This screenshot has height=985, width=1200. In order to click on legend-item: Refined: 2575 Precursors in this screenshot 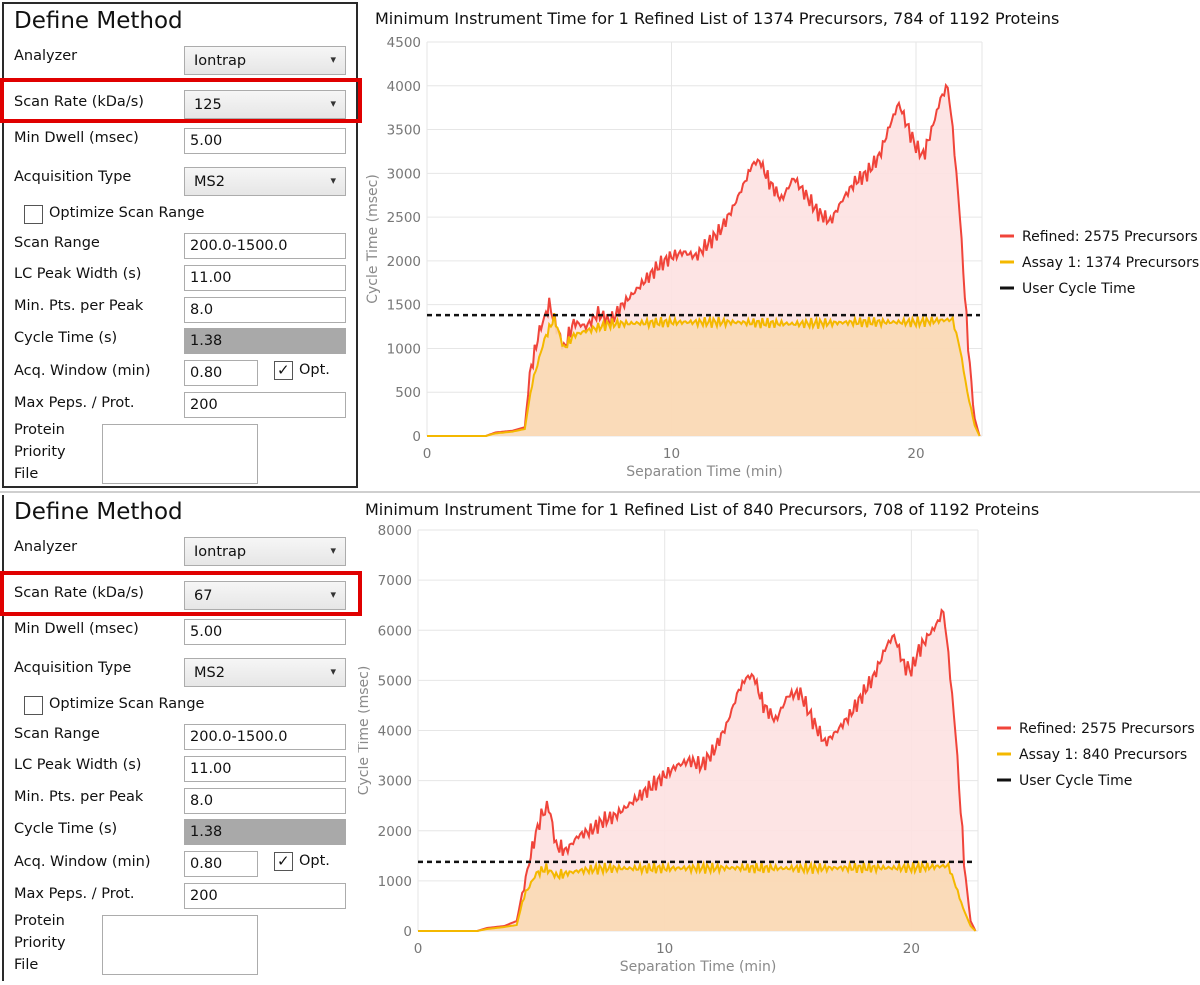, I will do `click(1107, 729)`.